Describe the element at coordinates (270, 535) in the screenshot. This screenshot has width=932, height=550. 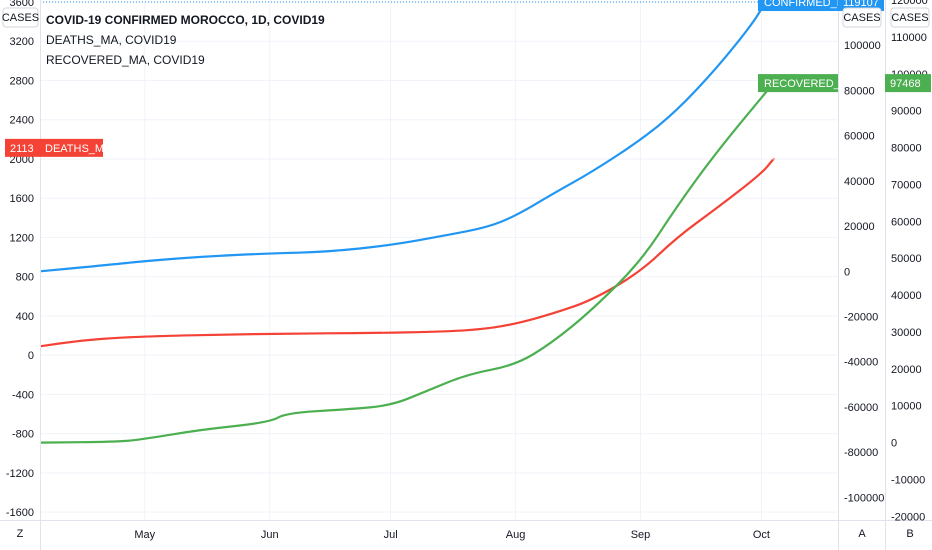
I see `x-tick-label: Jun` at that location.